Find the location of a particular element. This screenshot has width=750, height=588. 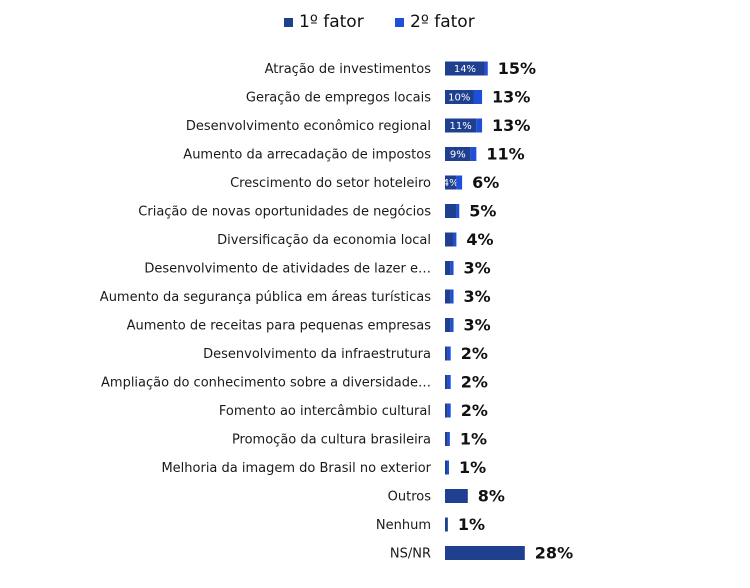

total-value-label: 11% is located at coordinates (505, 154).